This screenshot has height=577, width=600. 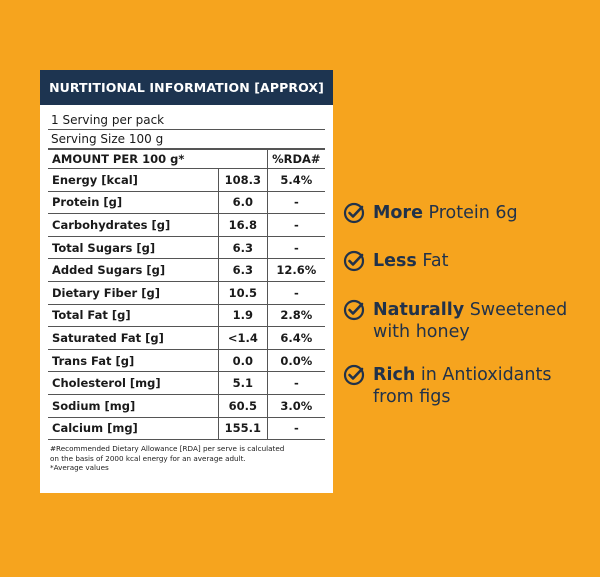 I want to click on nutrient-label: Total Fat [g], so click(x=133, y=315).